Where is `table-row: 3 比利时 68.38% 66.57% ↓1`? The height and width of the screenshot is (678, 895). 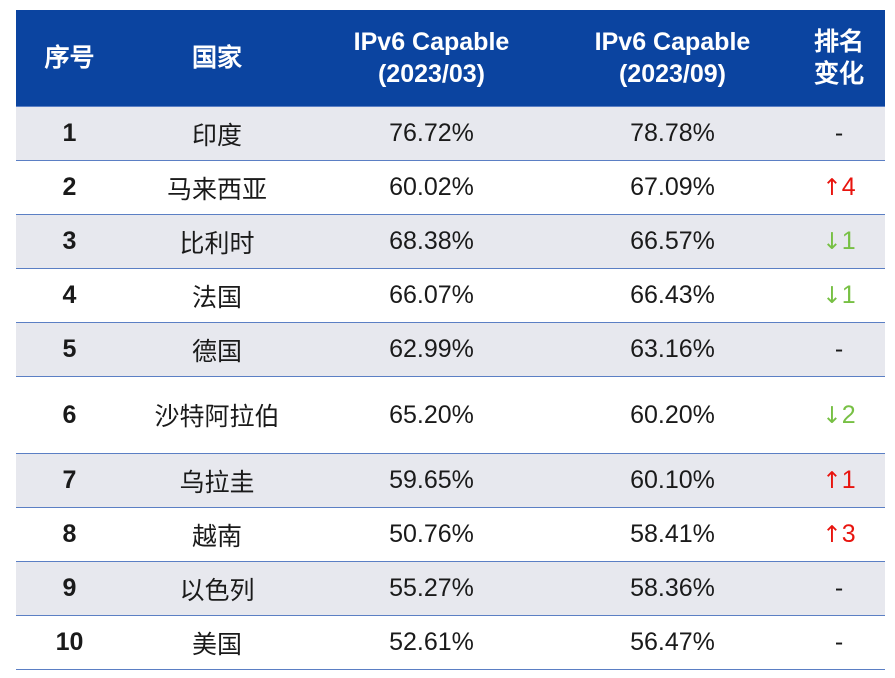
table-row: 3 比利时 68.38% 66.57% ↓1 is located at coordinates (450, 241).